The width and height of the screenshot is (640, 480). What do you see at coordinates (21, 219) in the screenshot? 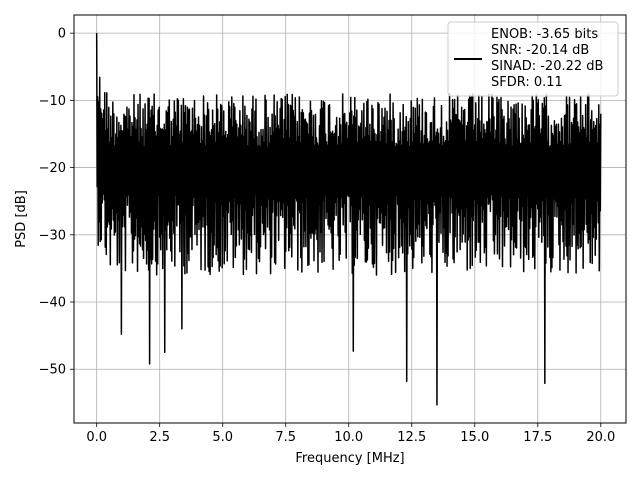
I see `y-axis-label: PSD [dB]` at bounding box center [21, 219].